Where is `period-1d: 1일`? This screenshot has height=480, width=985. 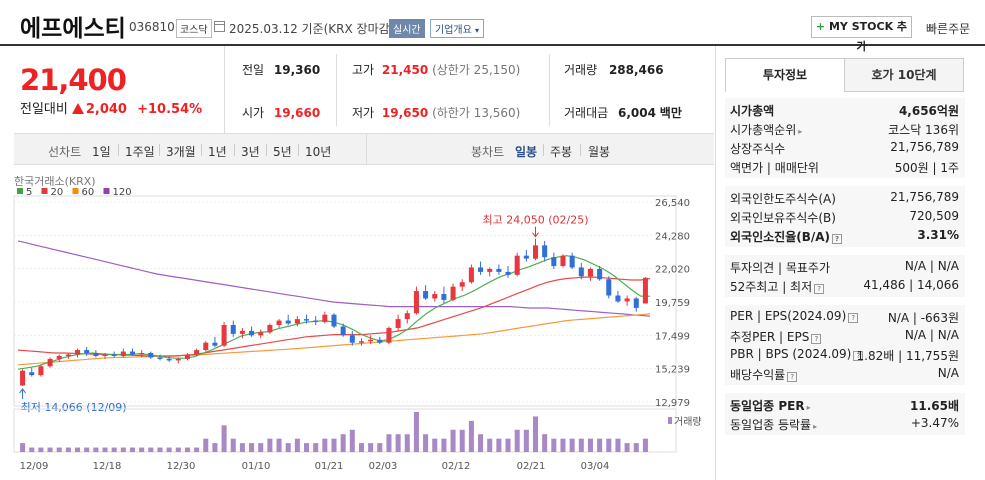 period-1d: 1일 is located at coordinates (101, 152).